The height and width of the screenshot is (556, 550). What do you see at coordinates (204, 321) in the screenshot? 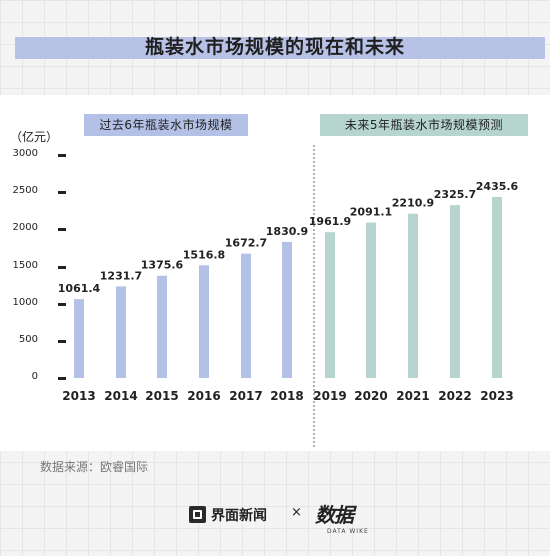
I see `bar-2016` at bounding box center [204, 321].